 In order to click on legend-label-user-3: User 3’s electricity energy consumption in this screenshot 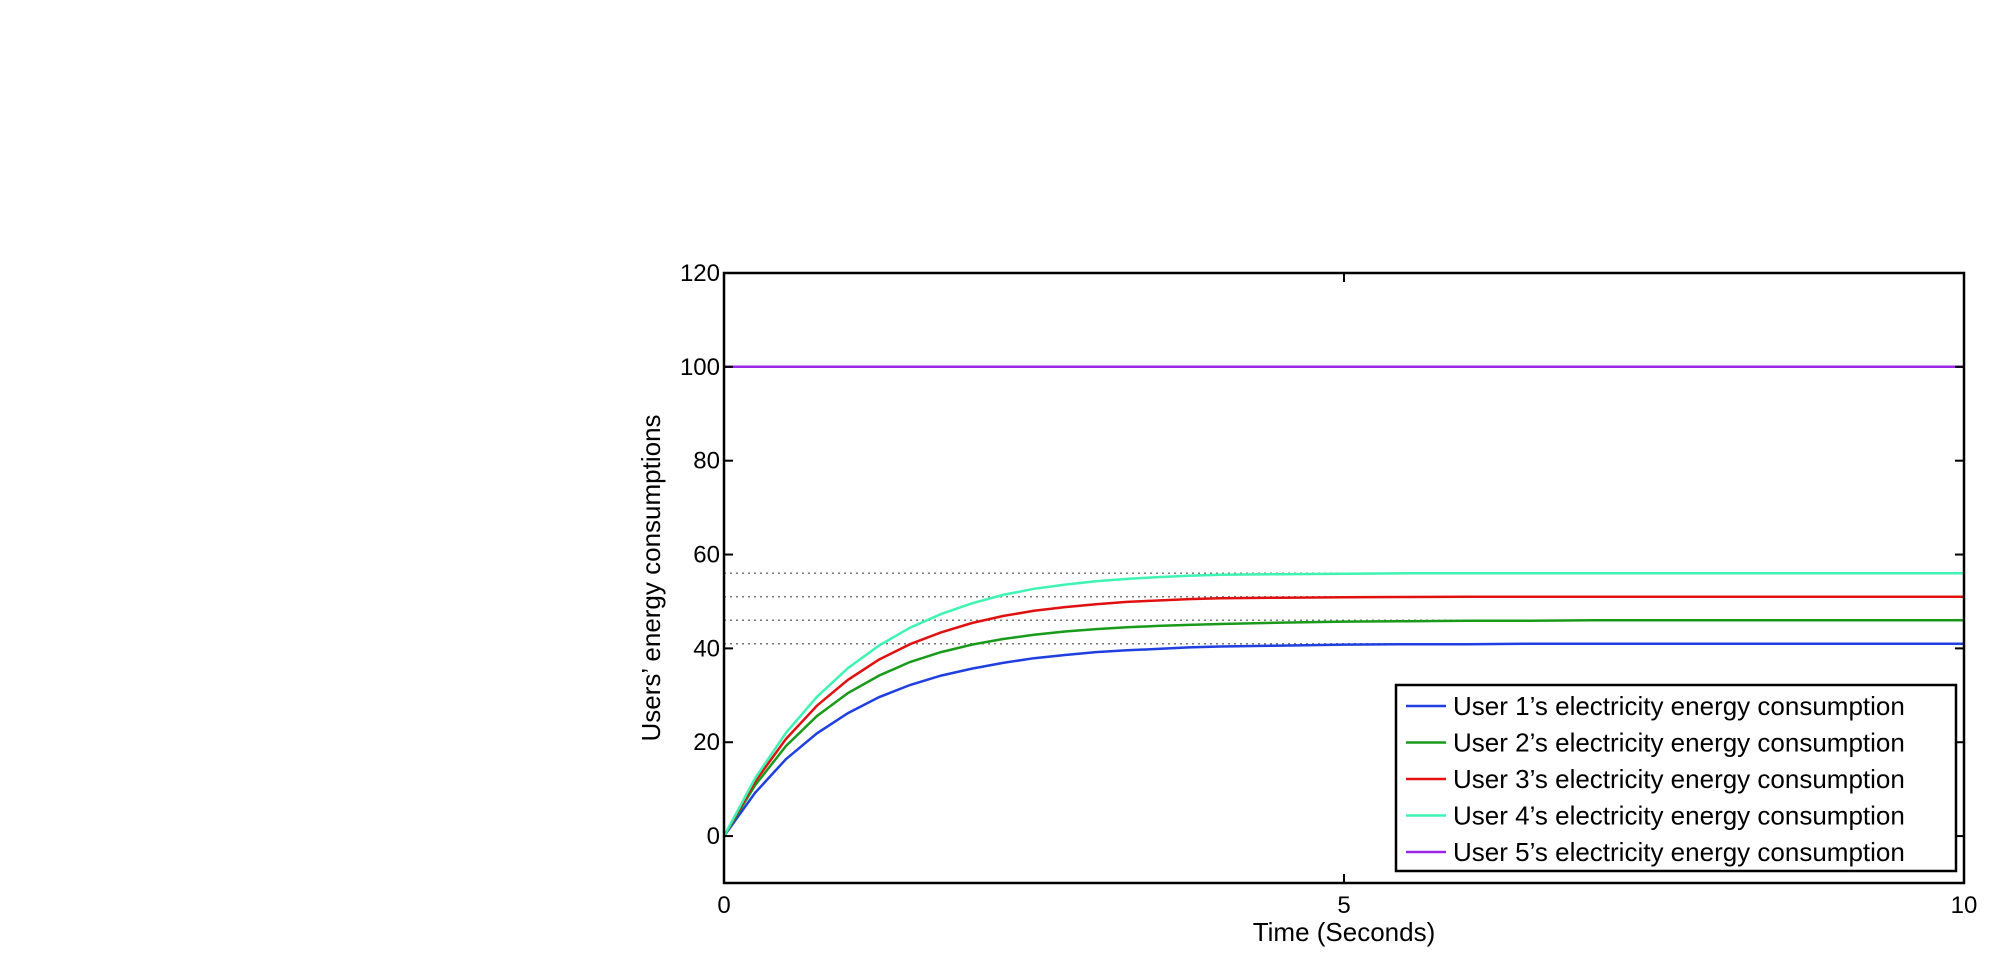, I will do `click(1679, 779)`.